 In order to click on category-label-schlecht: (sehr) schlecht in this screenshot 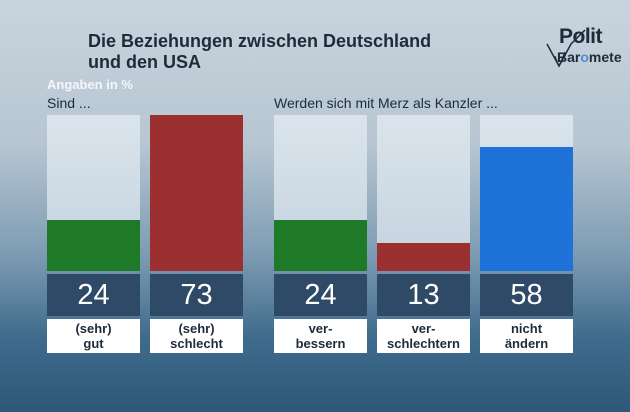, I will do `click(196, 336)`.